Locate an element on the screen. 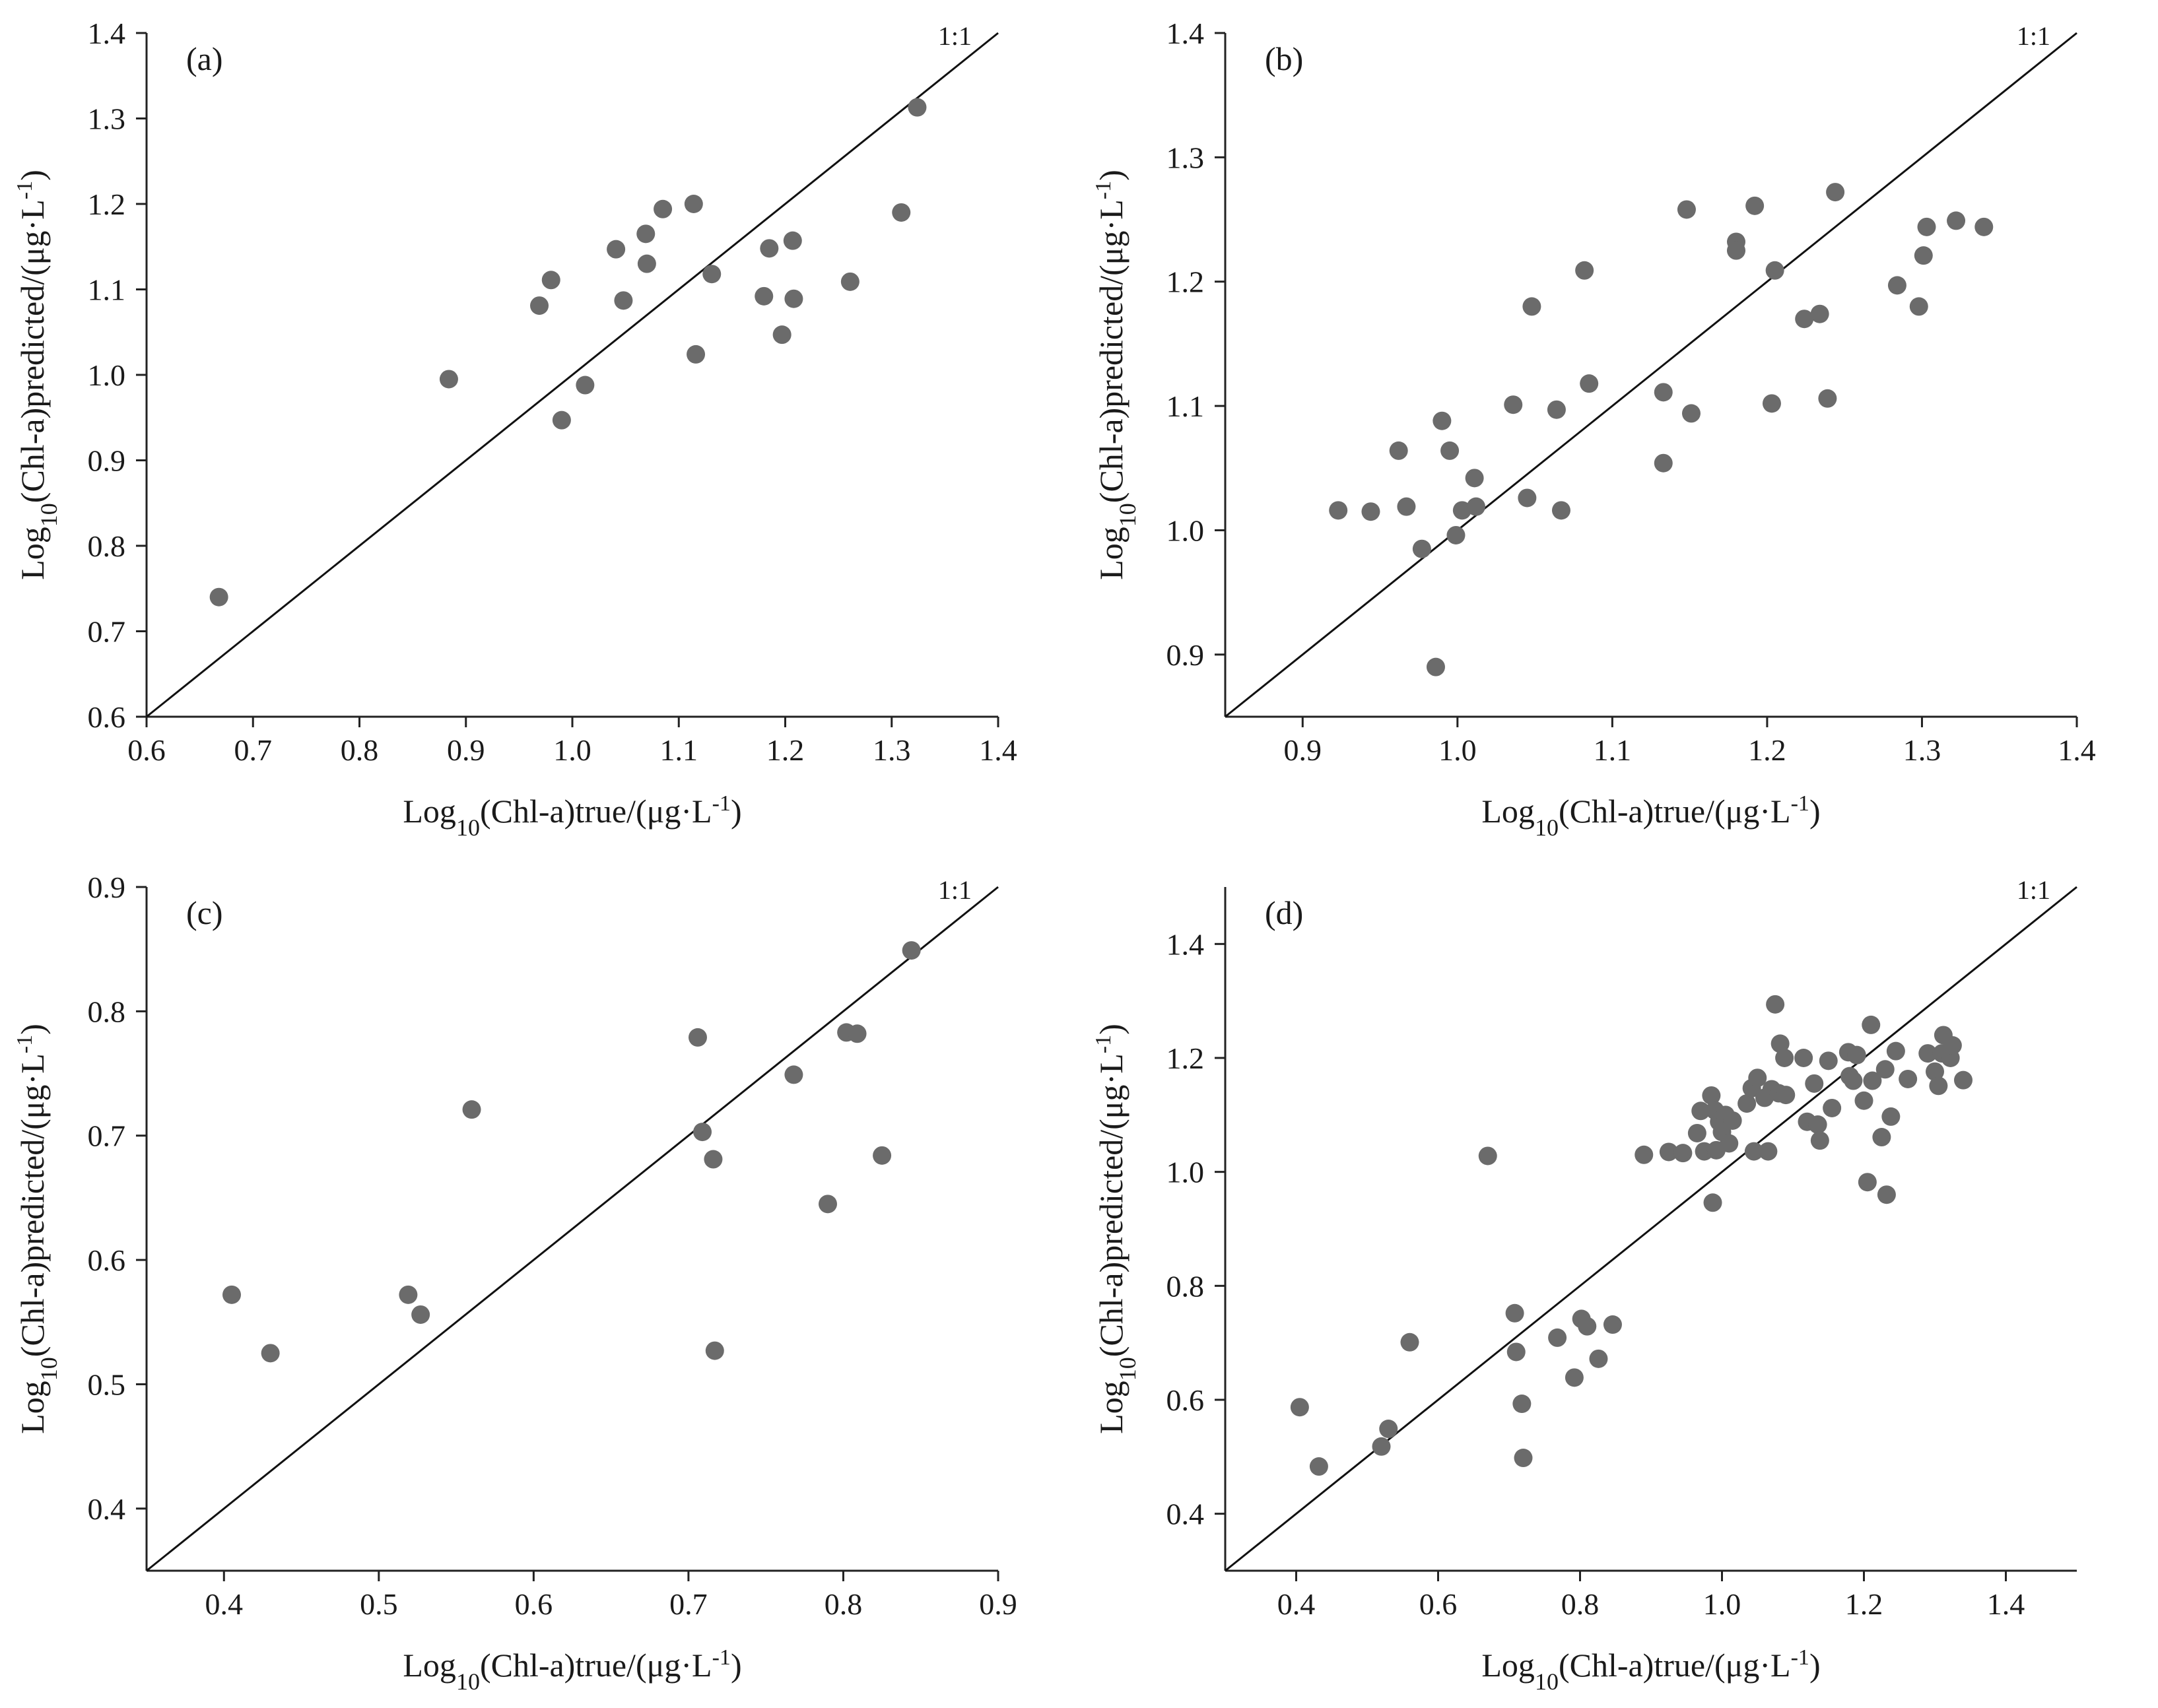  x-tick-label: 1.2 is located at coordinates (785, 750).